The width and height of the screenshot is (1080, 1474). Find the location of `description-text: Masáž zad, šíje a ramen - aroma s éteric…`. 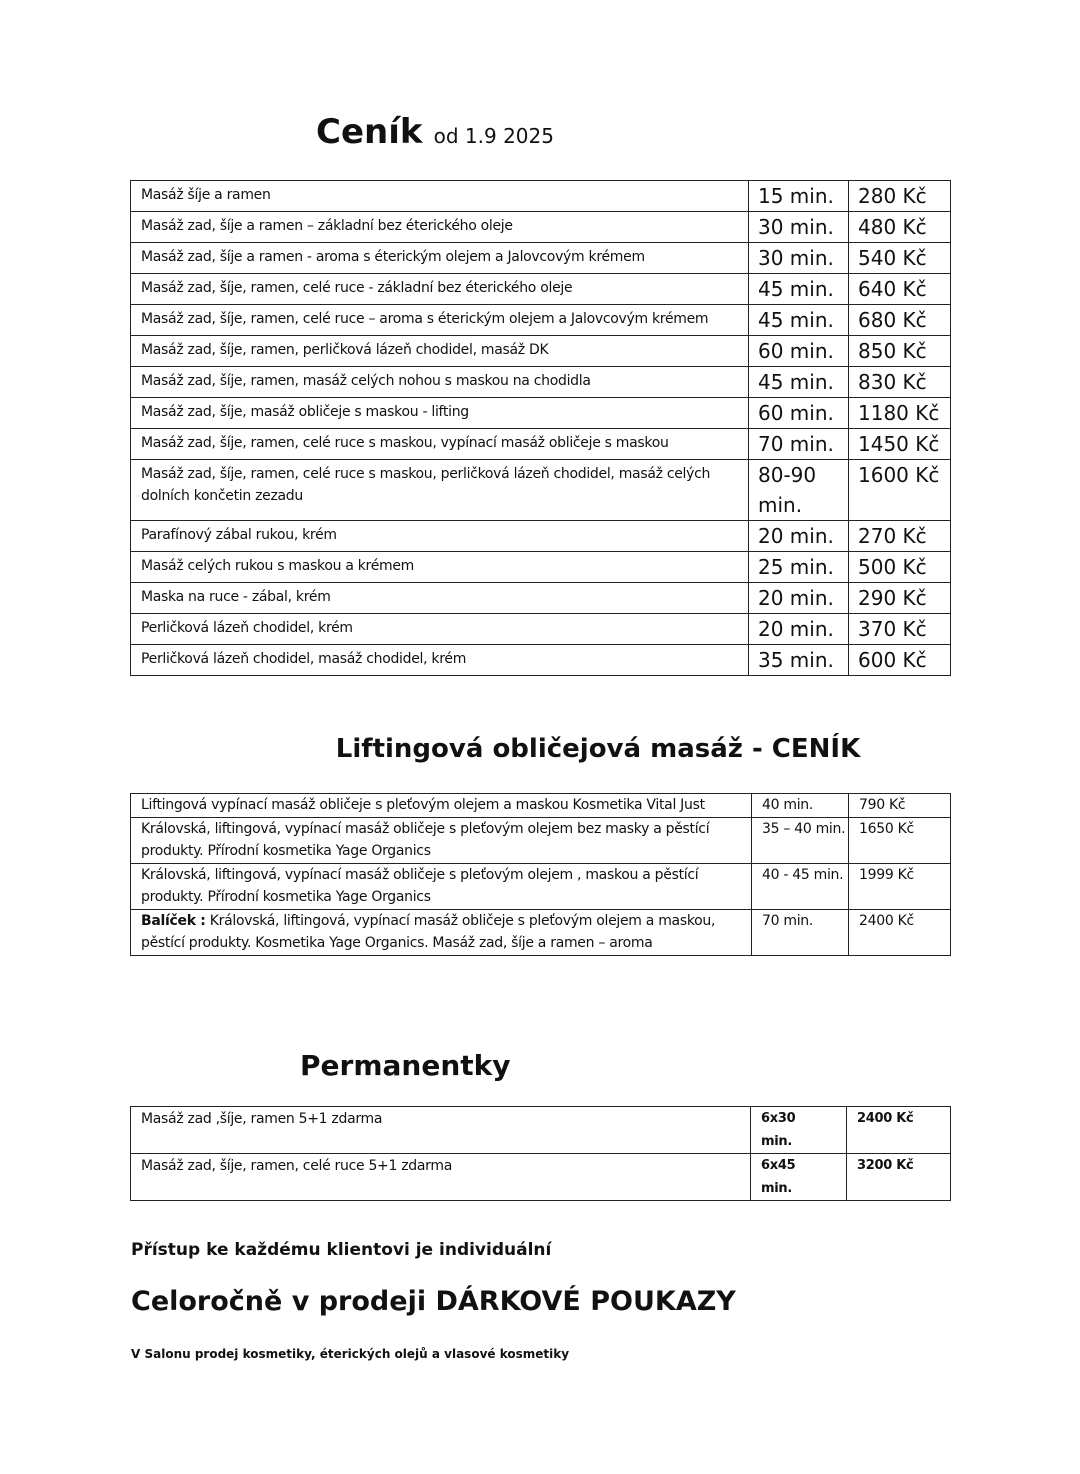

description-text: Masáž zad, šíje a ramen - aroma s éteric… is located at coordinates (393, 257).